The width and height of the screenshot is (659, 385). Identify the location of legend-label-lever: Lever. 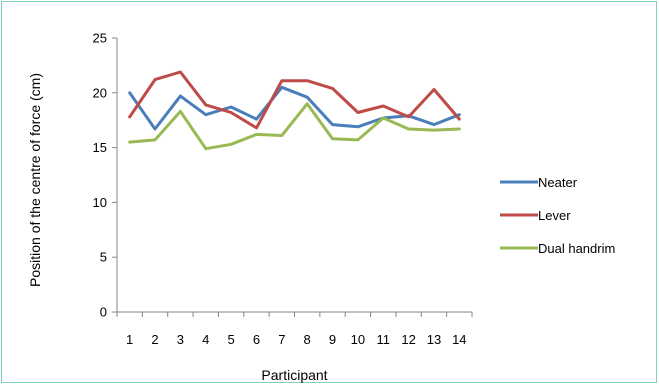
(554, 215).